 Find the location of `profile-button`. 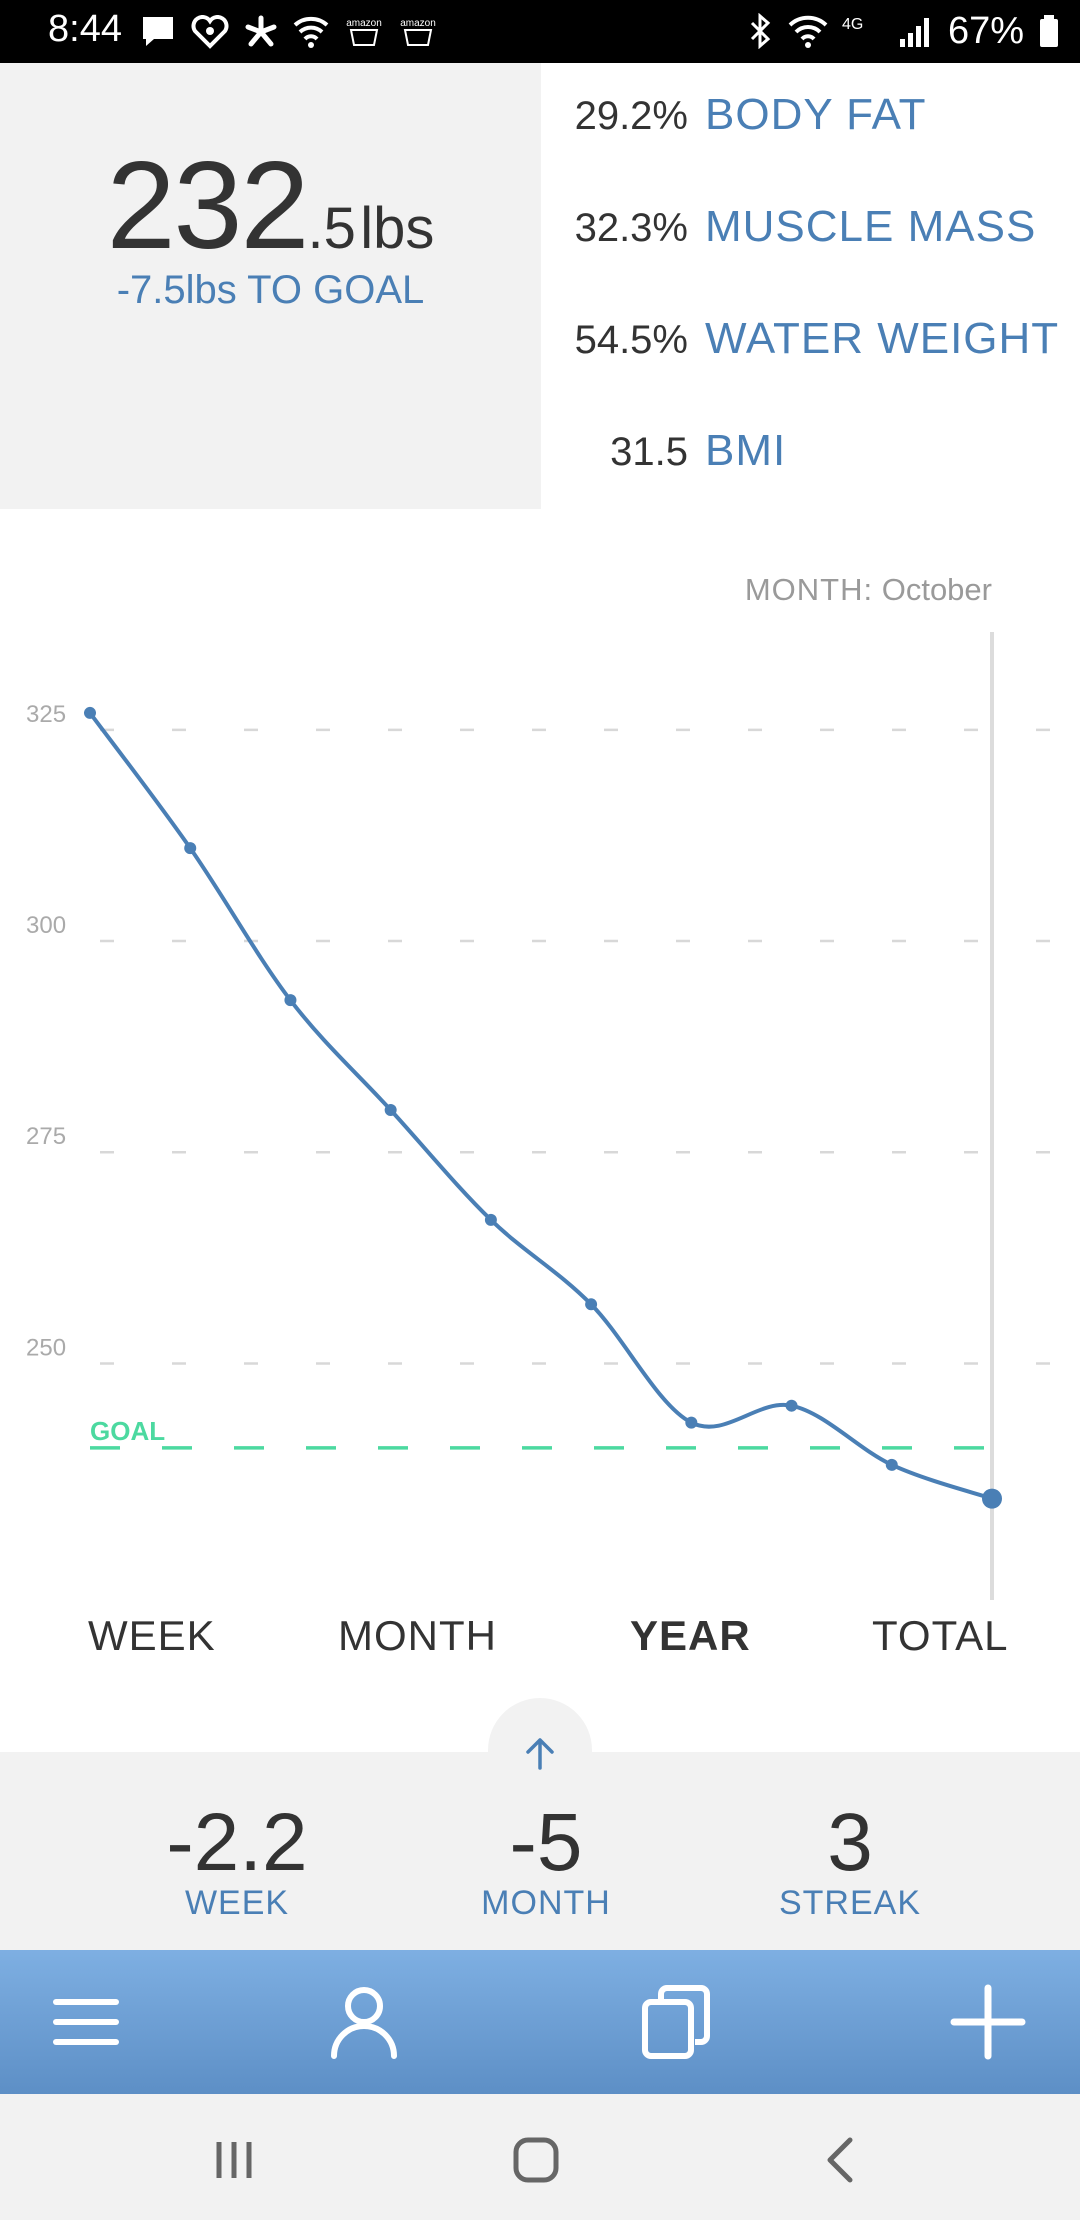

profile-button is located at coordinates (364, 2022).